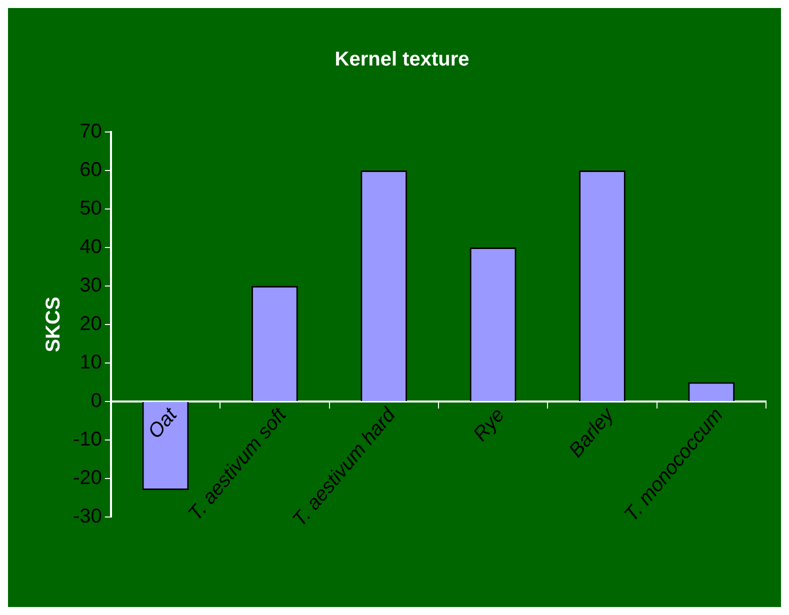  Describe the element at coordinates (163, 423) in the screenshot. I see `x-tick-label: Oat` at that location.